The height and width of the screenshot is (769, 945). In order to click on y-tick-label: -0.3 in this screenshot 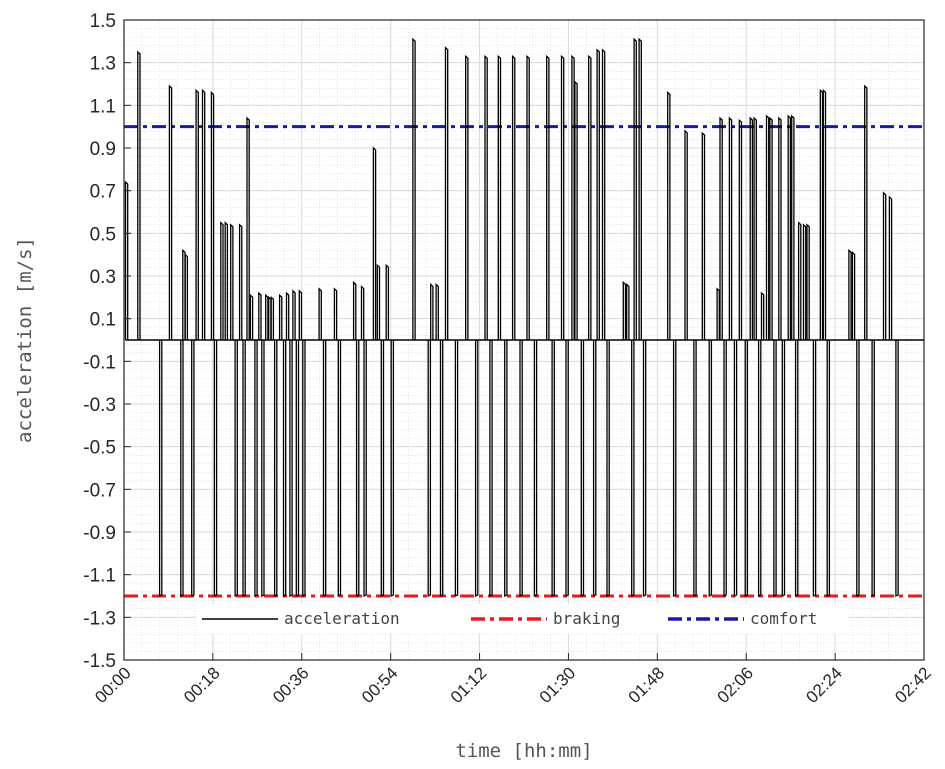, I will do `click(99, 405)`.